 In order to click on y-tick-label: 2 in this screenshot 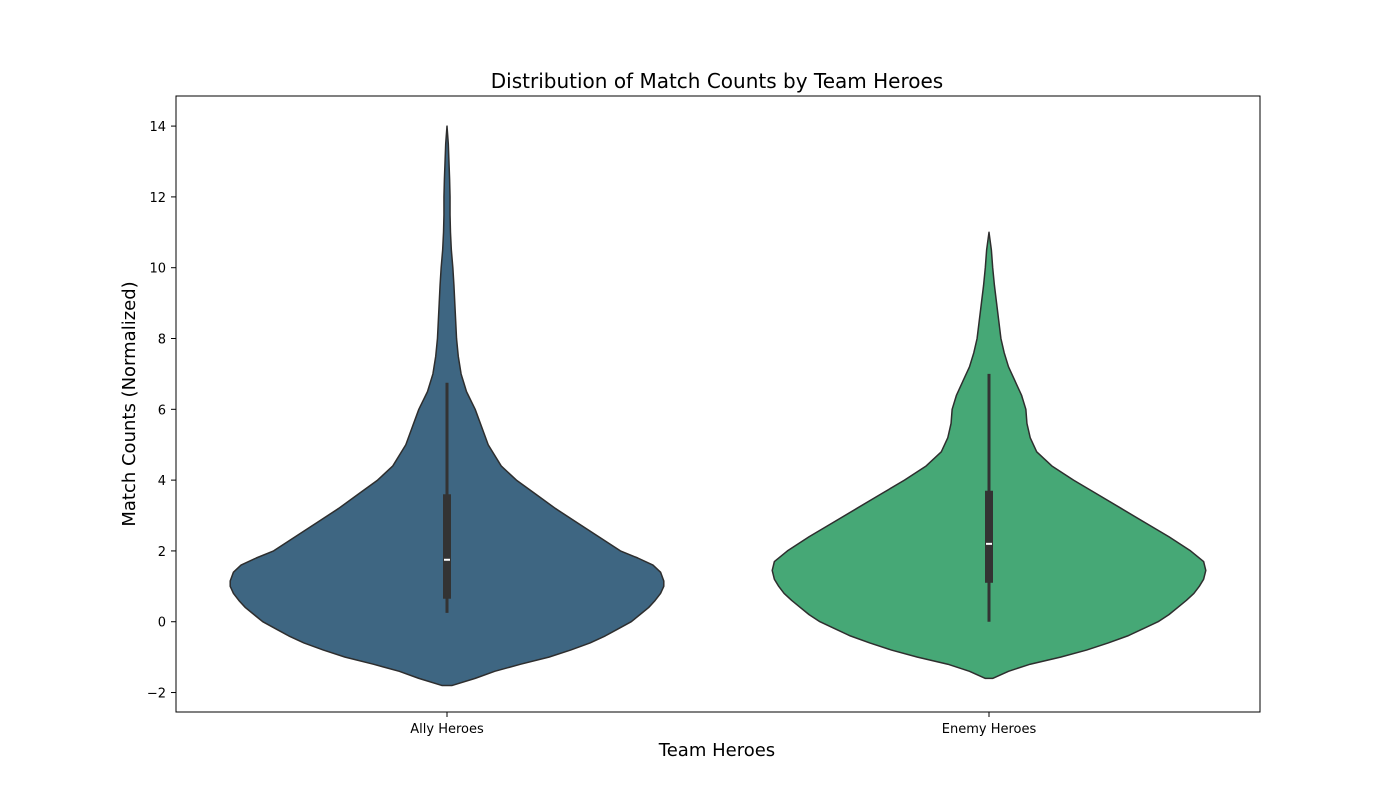, I will do `click(162, 552)`.